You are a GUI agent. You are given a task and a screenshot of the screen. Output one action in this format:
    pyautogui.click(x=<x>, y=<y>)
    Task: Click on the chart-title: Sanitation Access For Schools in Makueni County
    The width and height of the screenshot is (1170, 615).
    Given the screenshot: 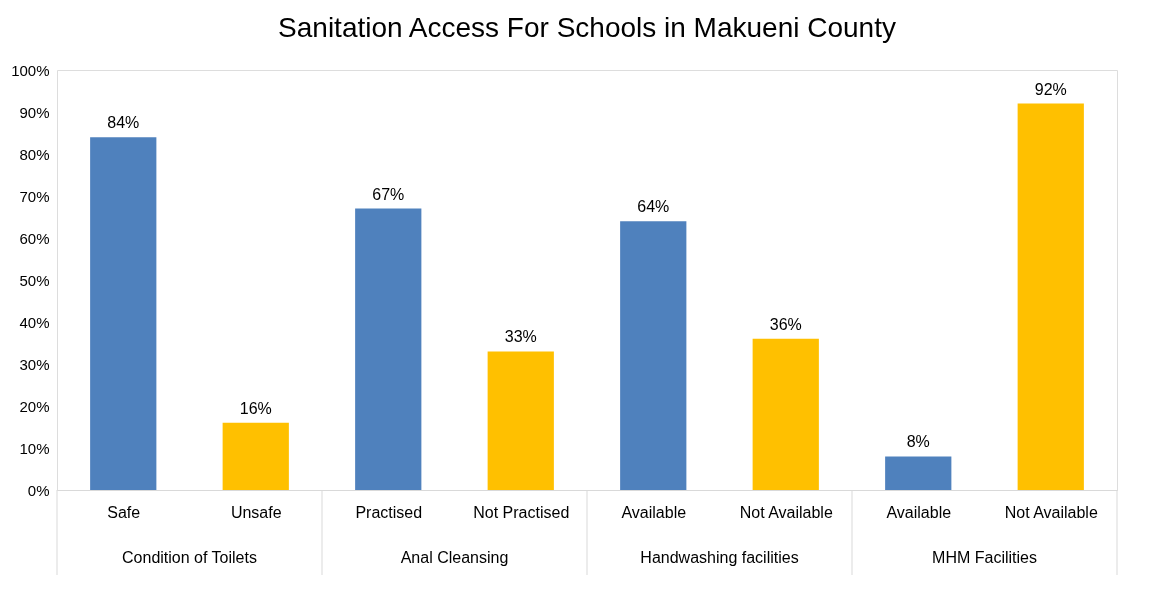 What is the action you would take?
    pyautogui.click(x=587, y=27)
    